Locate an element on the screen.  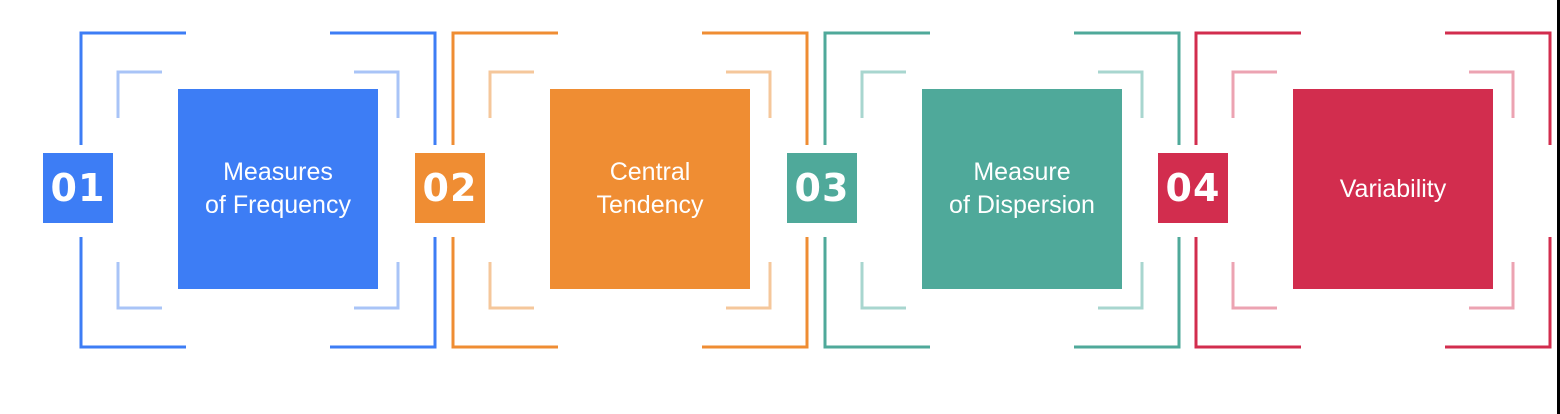
step-4-label: Variability is located at coordinates (1393, 188).